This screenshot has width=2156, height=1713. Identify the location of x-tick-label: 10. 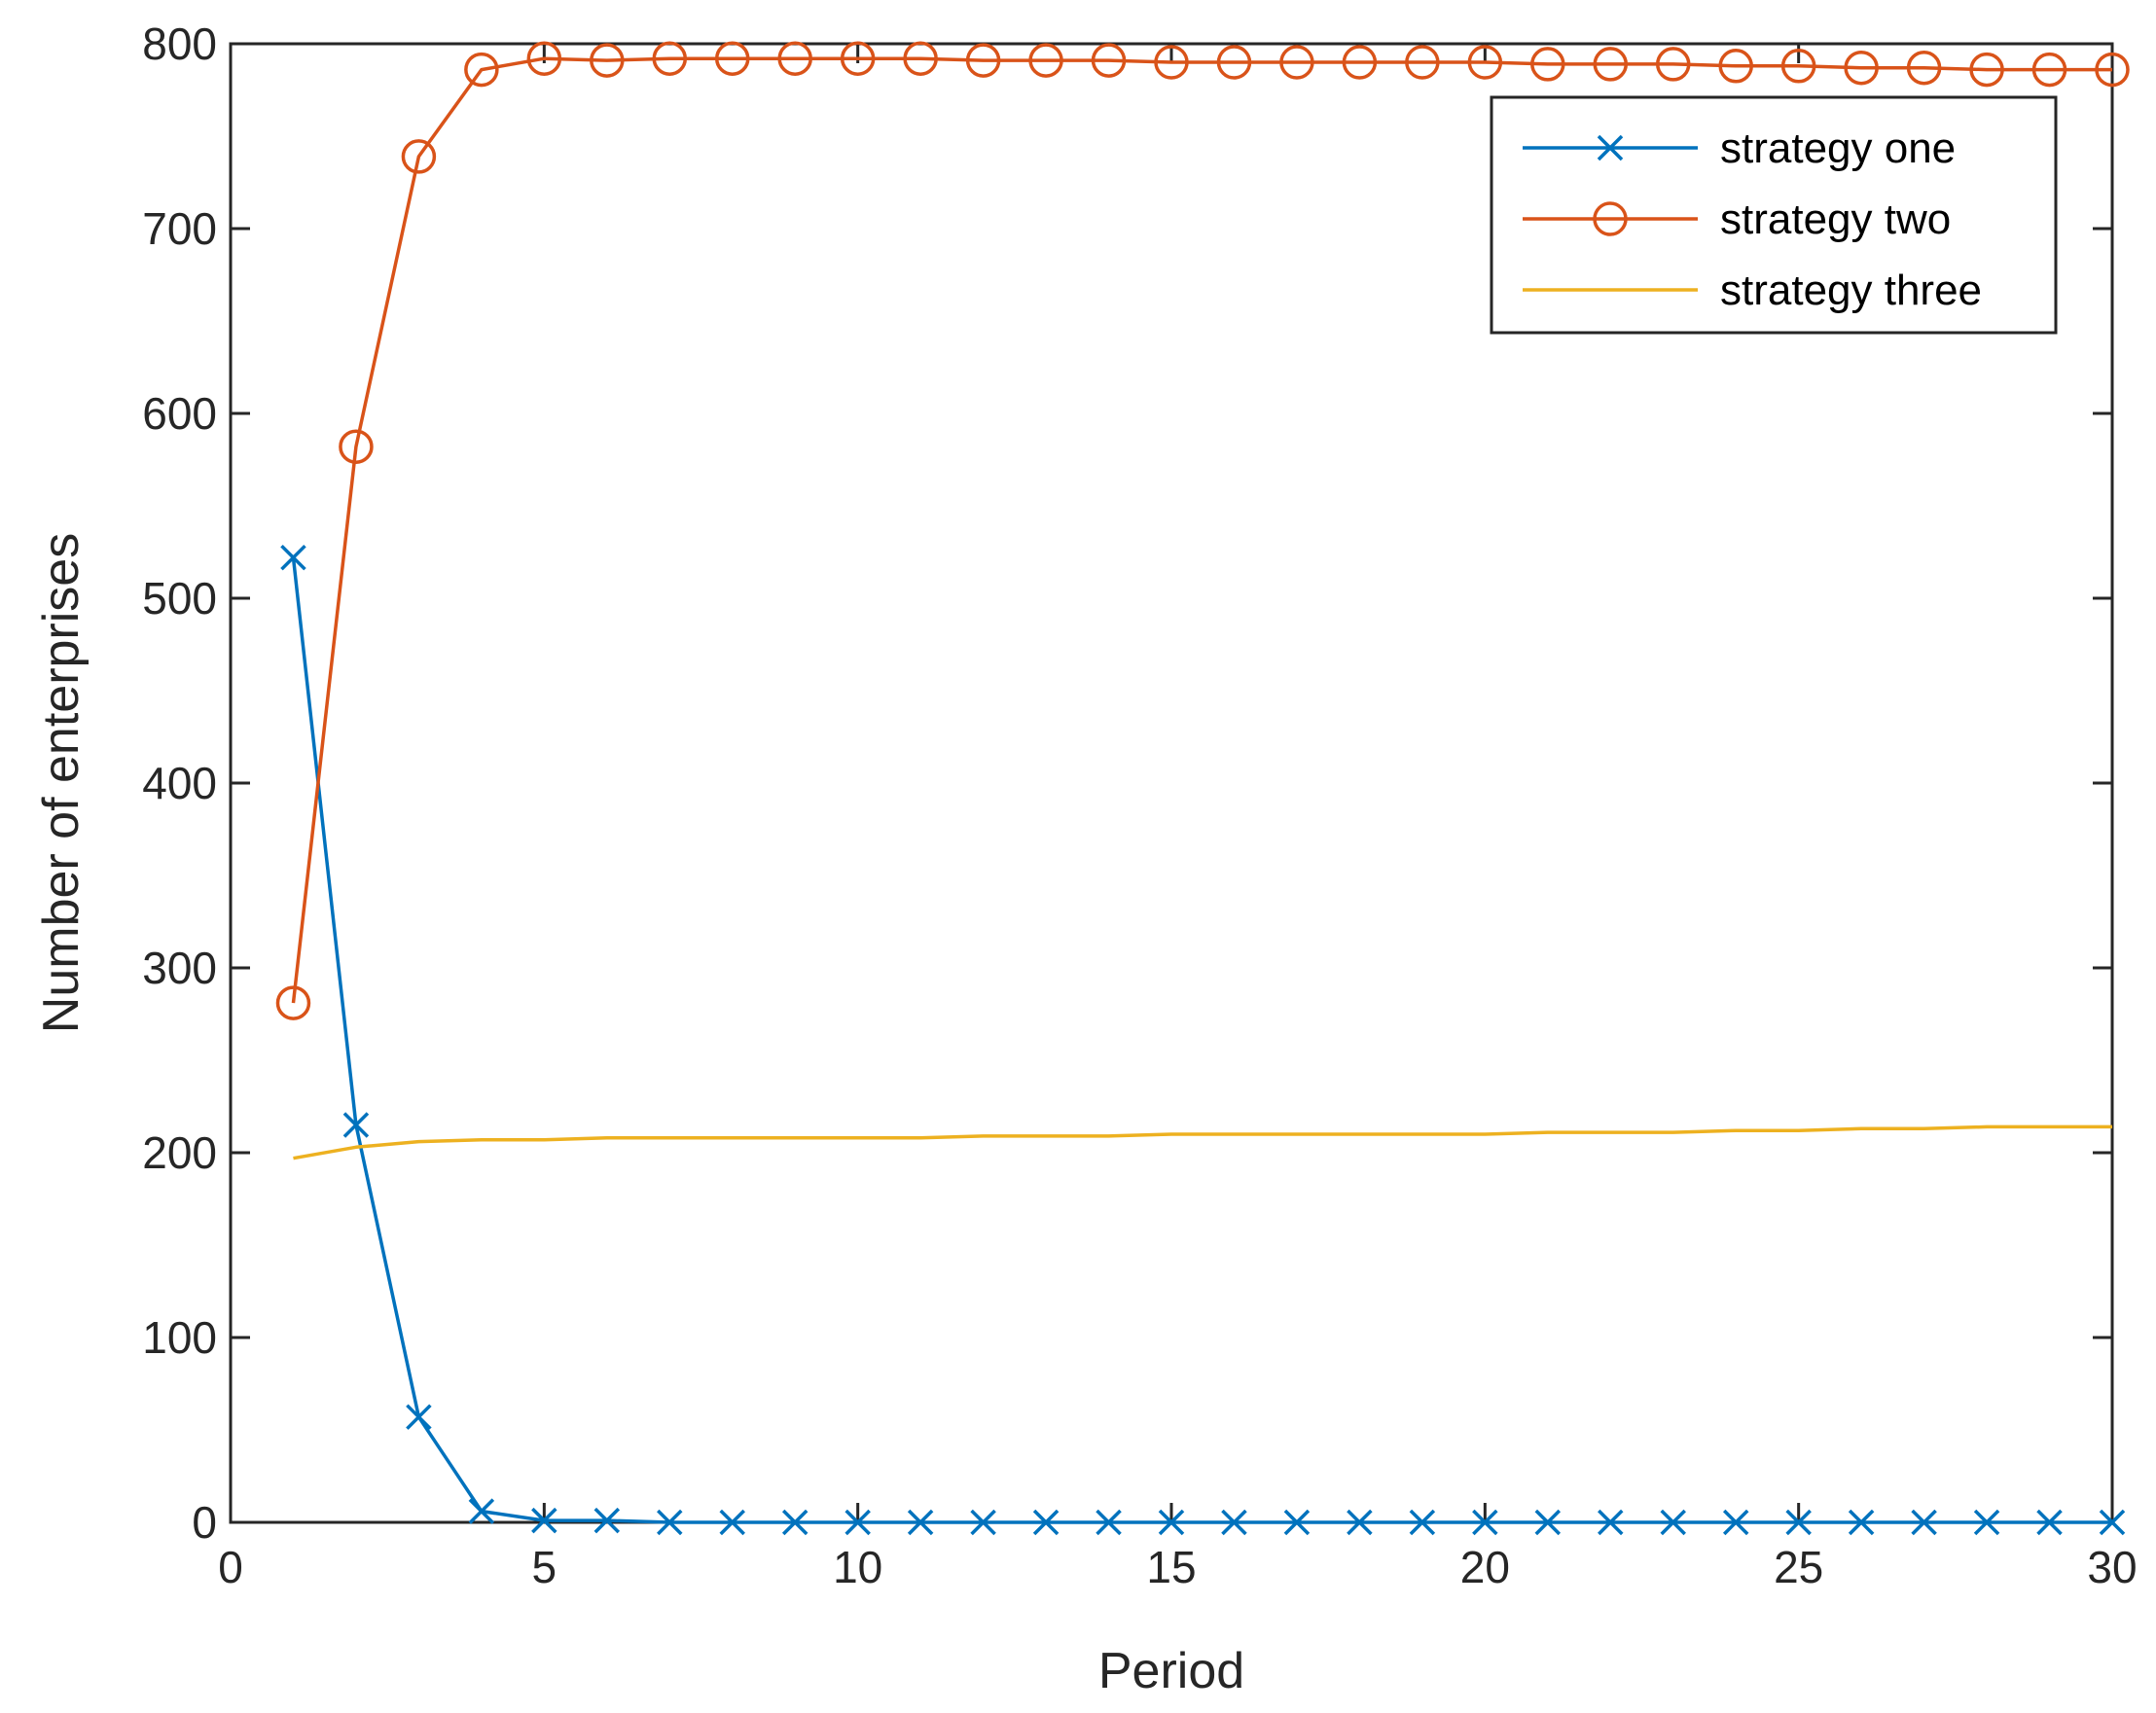
(857, 1567).